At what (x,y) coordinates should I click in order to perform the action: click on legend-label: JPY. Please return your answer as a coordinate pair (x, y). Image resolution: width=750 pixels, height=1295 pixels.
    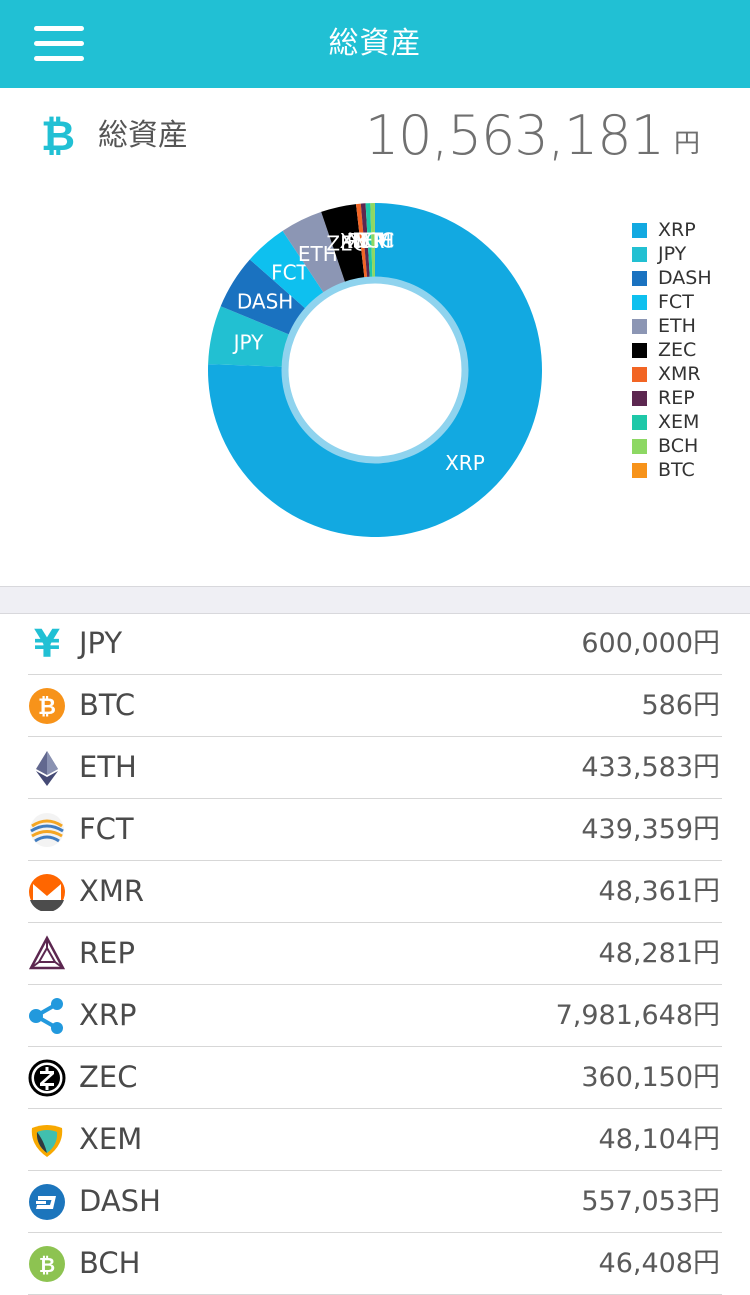
    Looking at the image, I should click on (672, 254).